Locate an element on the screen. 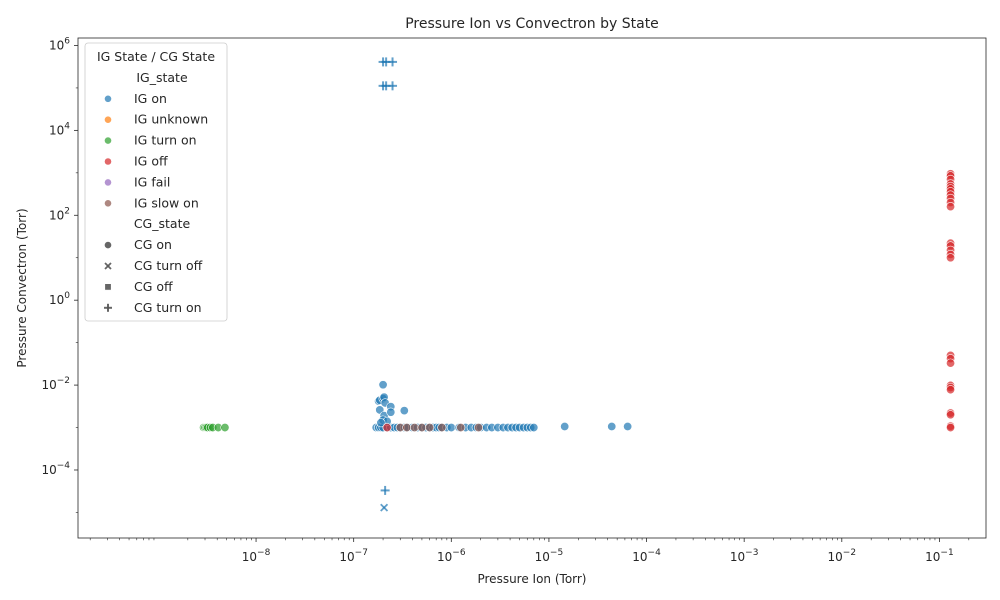 This screenshot has height=600, width=1000. x-tick-label: 10⁻⁷ is located at coordinates (353, 556).